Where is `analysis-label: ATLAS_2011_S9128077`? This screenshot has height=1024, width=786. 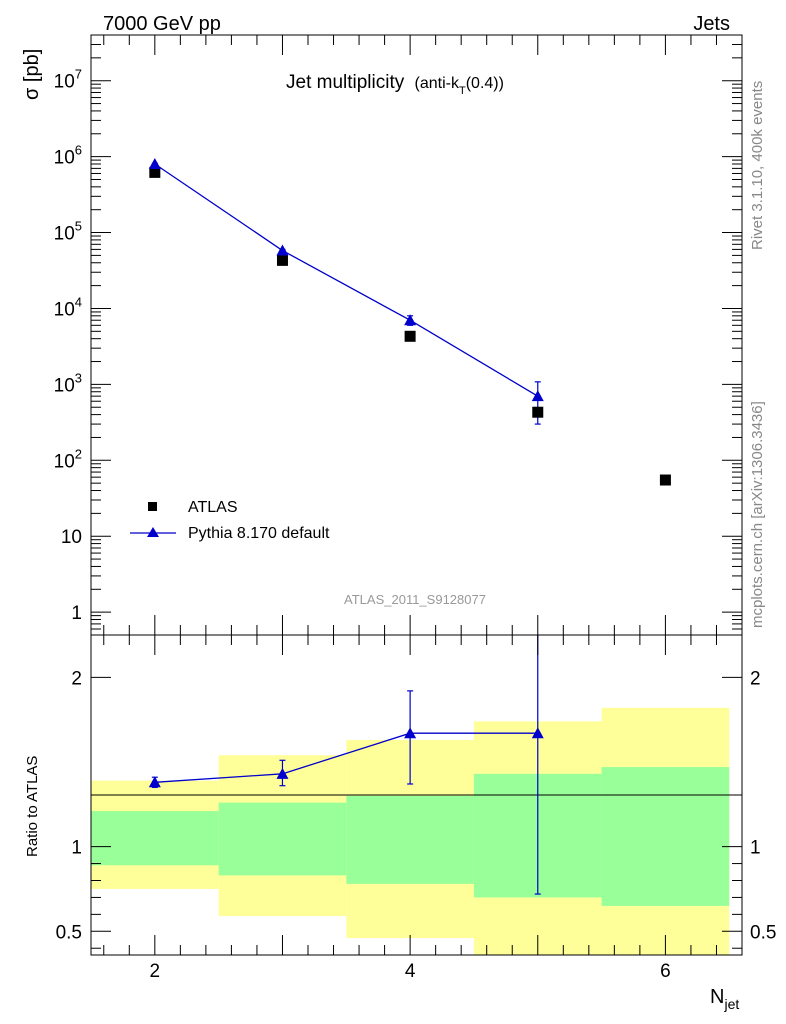
analysis-label: ATLAS_2011_S9128077 is located at coordinates (415, 599).